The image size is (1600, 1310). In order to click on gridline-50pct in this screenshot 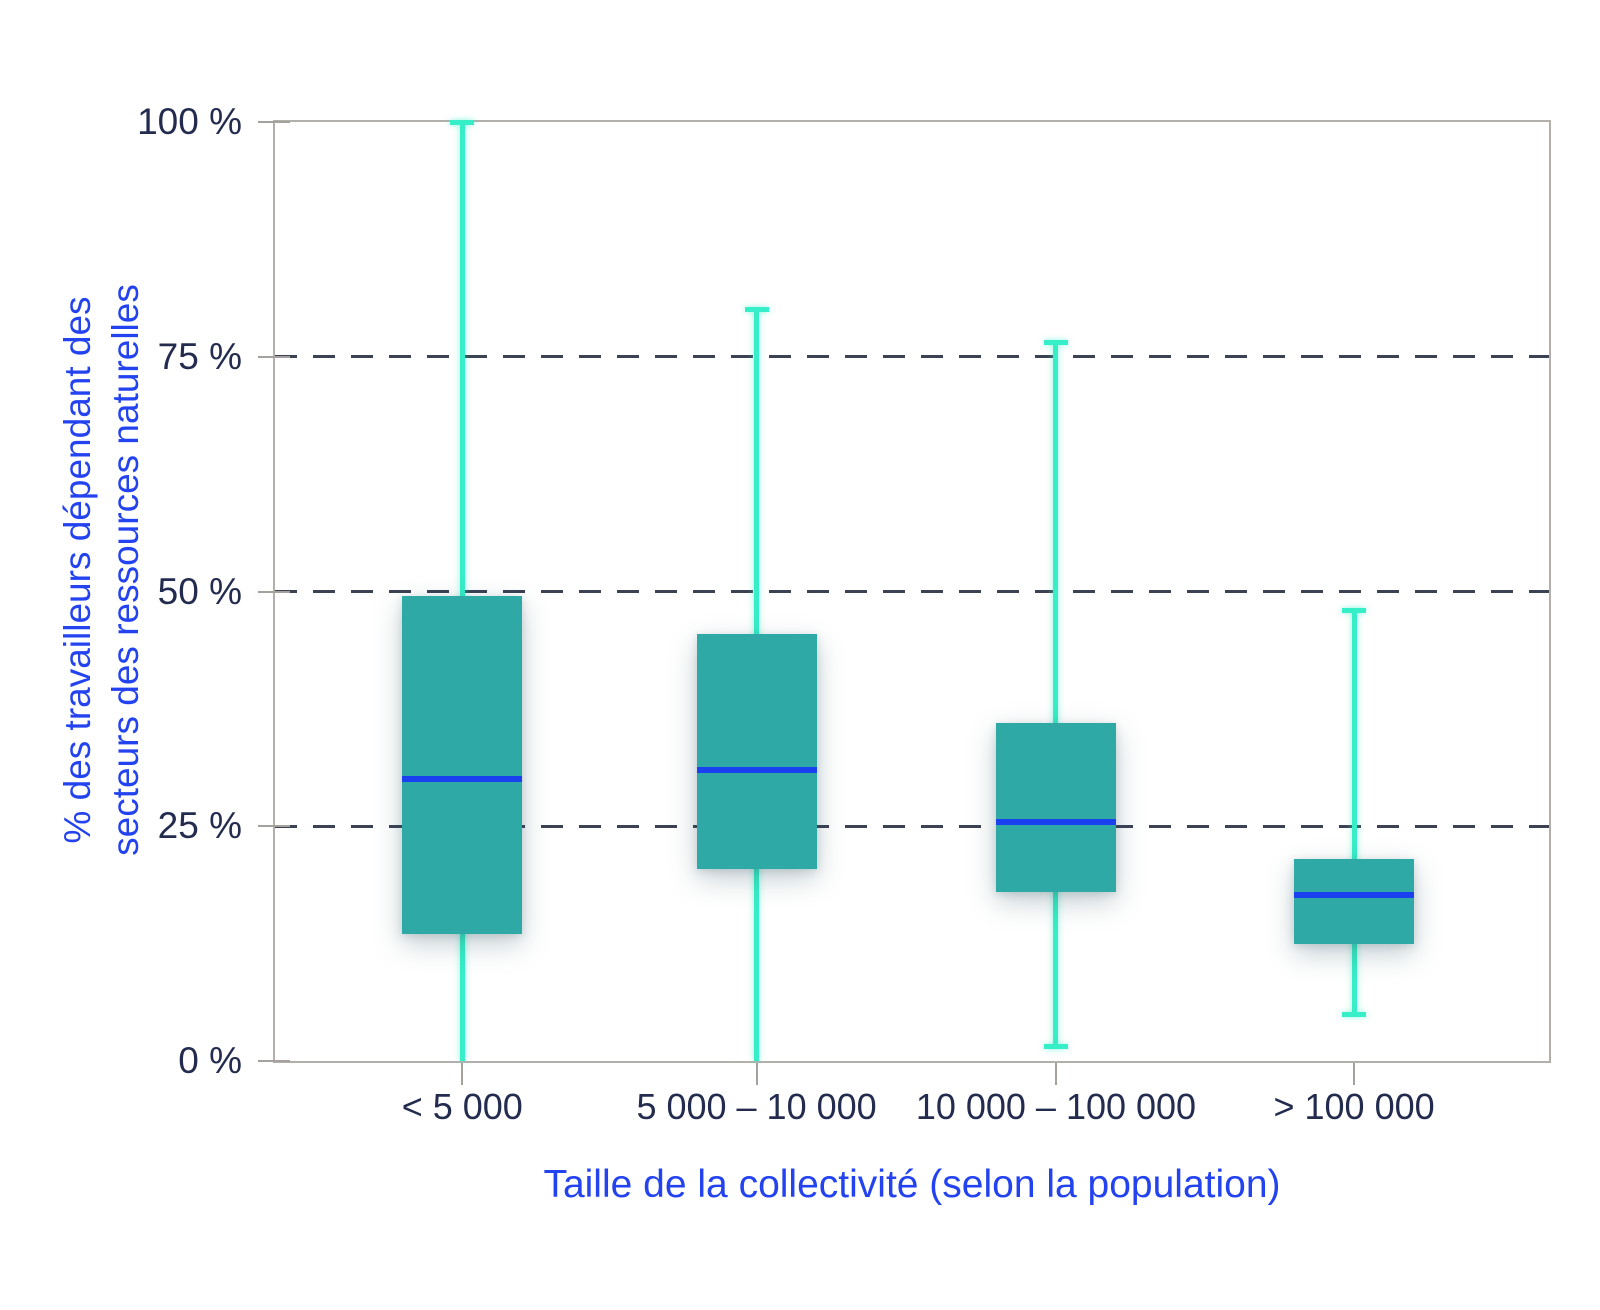, I will do `click(912, 591)`.